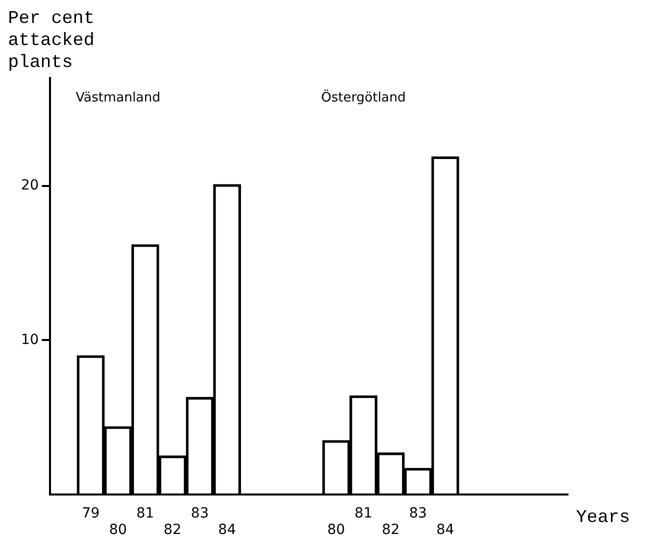 This screenshot has width=648, height=552. Describe the element at coordinates (29, 340) in the screenshot. I see `y-tick-label: 10` at that location.